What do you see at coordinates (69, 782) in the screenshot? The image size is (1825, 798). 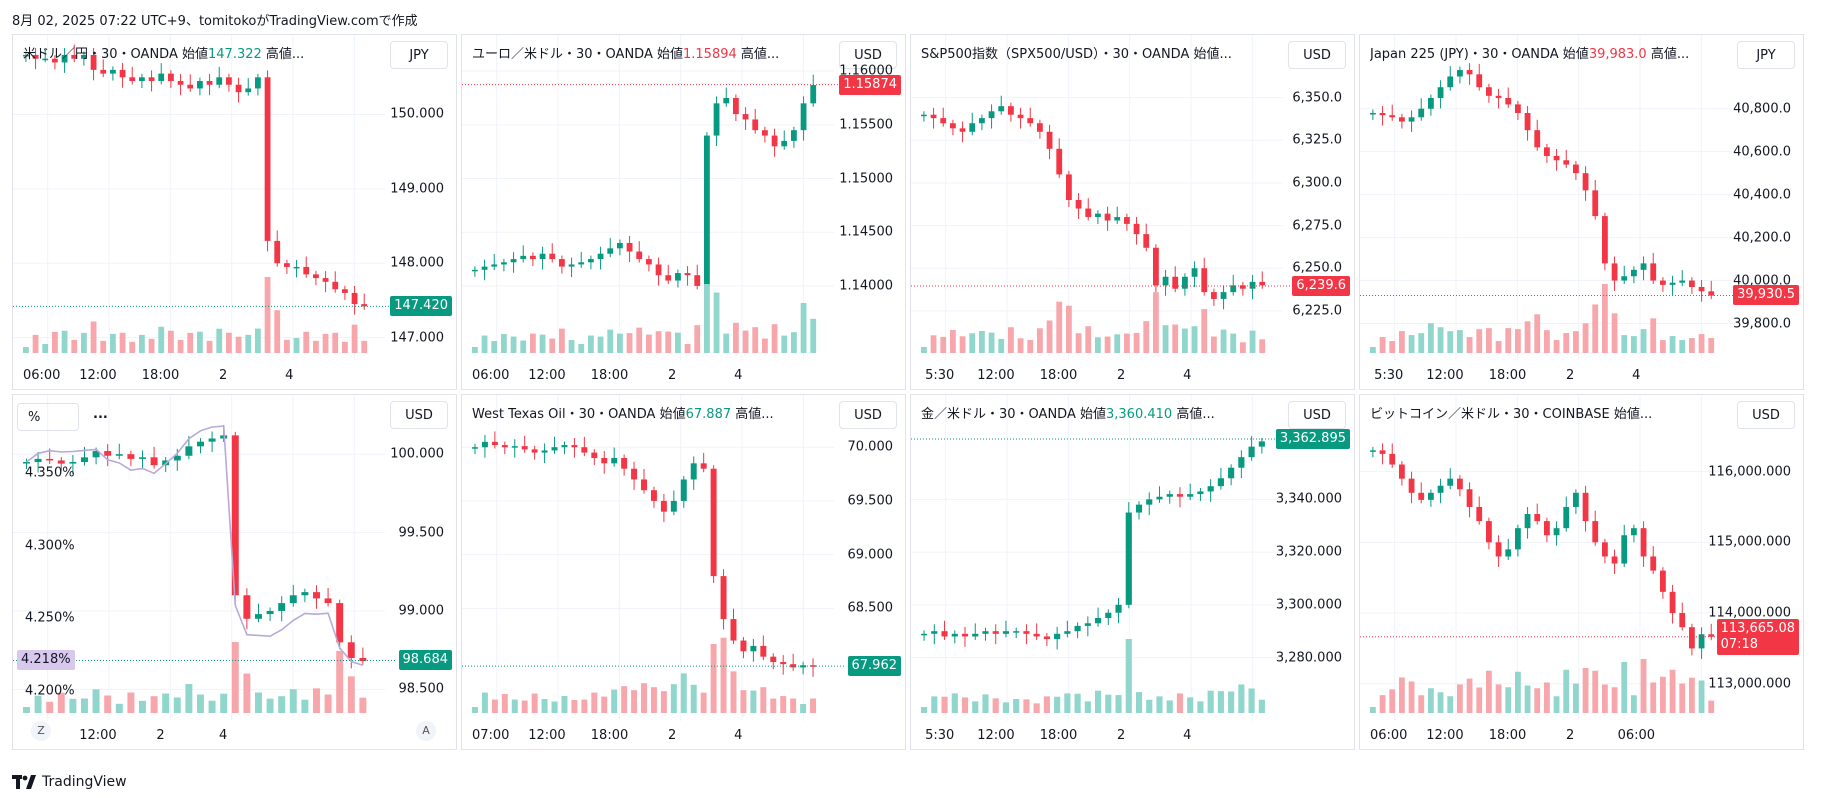 I see `tradingview-logo: TradingView` at bounding box center [69, 782].